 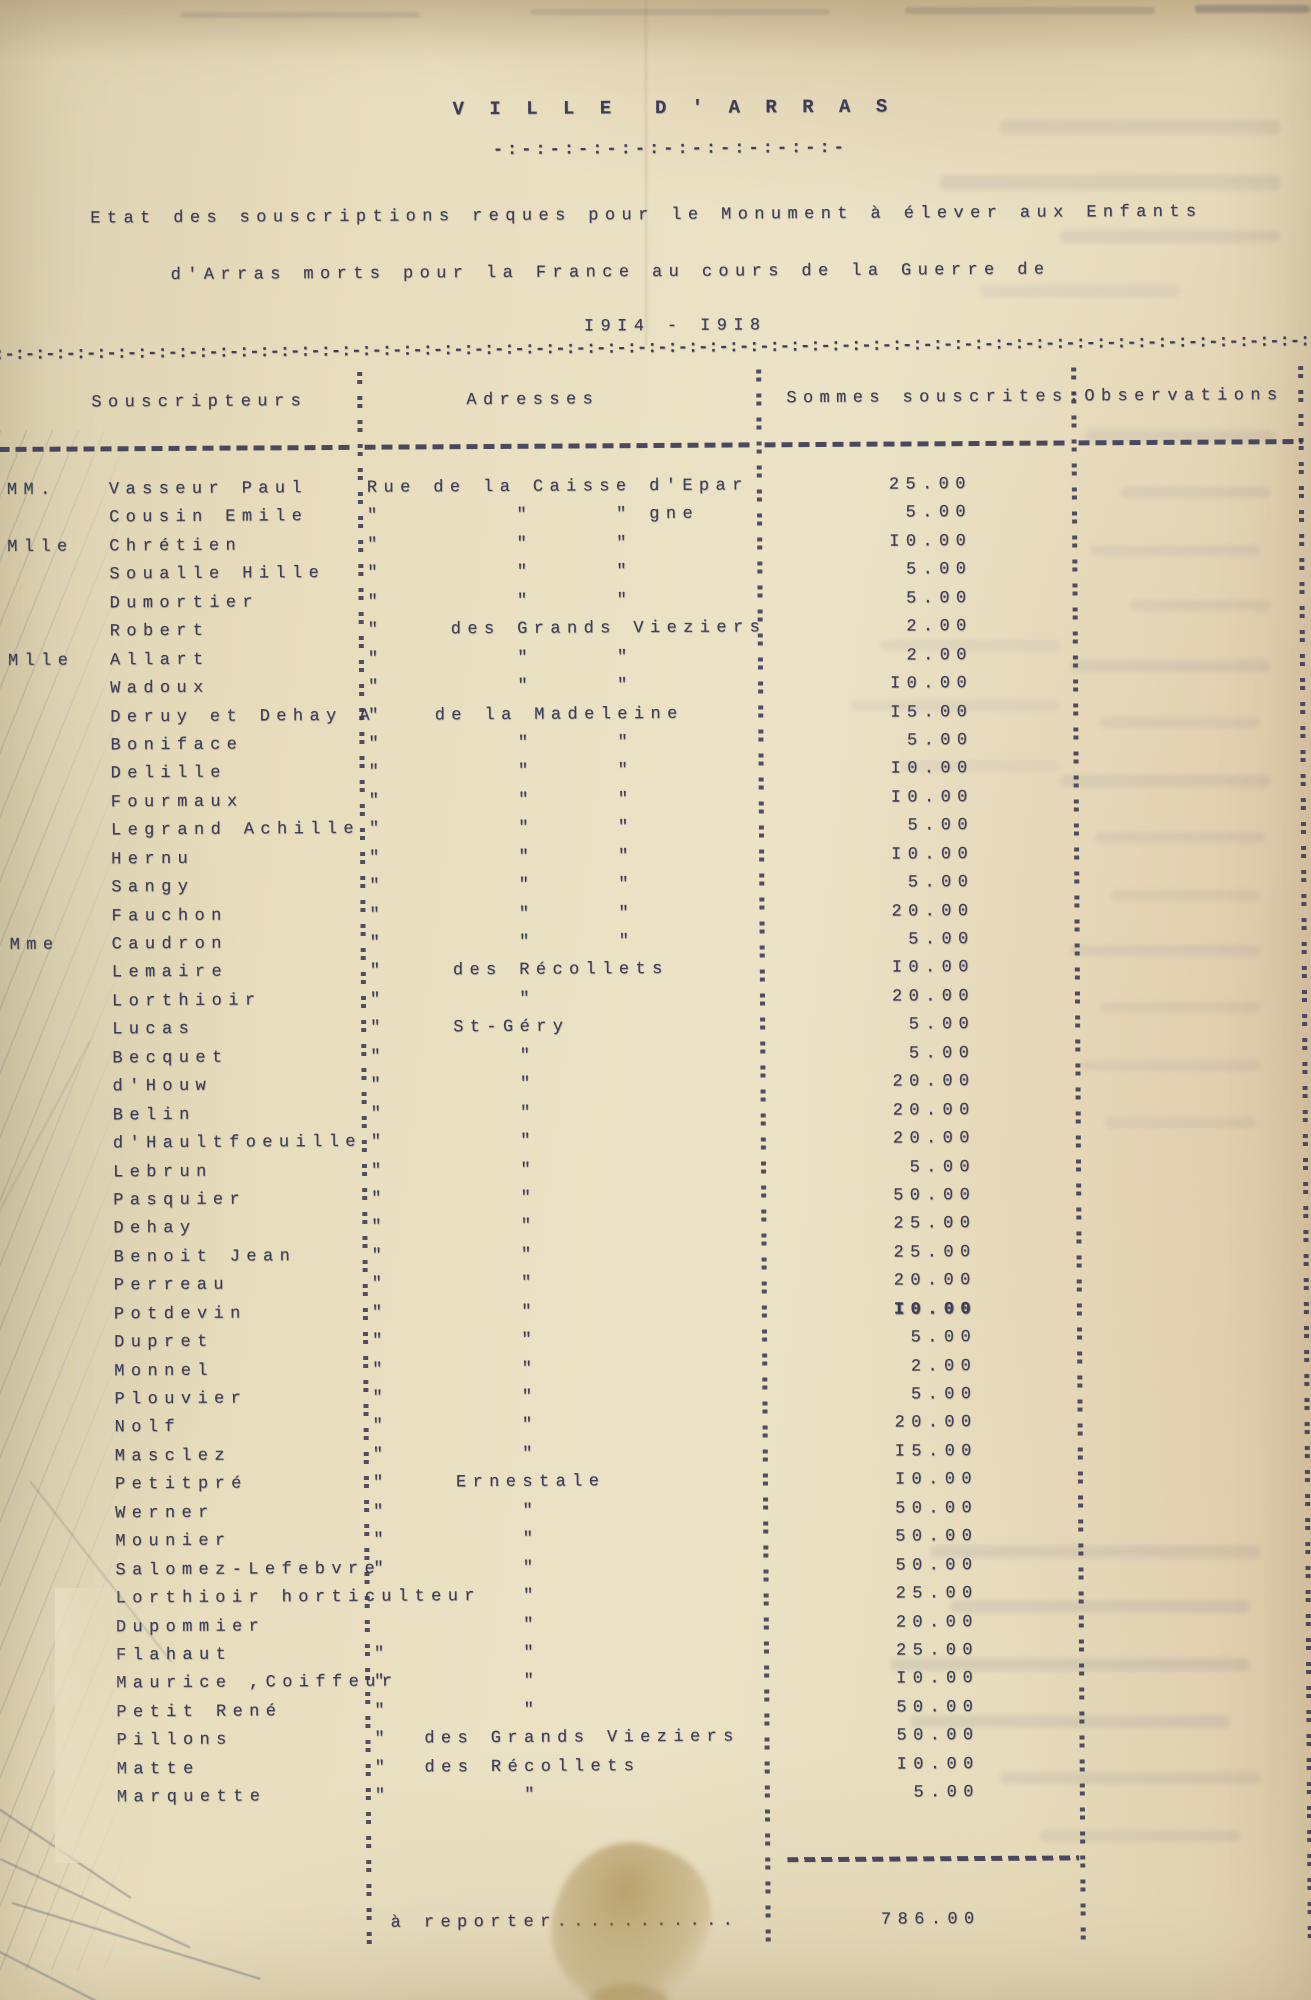 What do you see at coordinates (456, 1596) in the screenshot?
I see `row-address: "` at bounding box center [456, 1596].